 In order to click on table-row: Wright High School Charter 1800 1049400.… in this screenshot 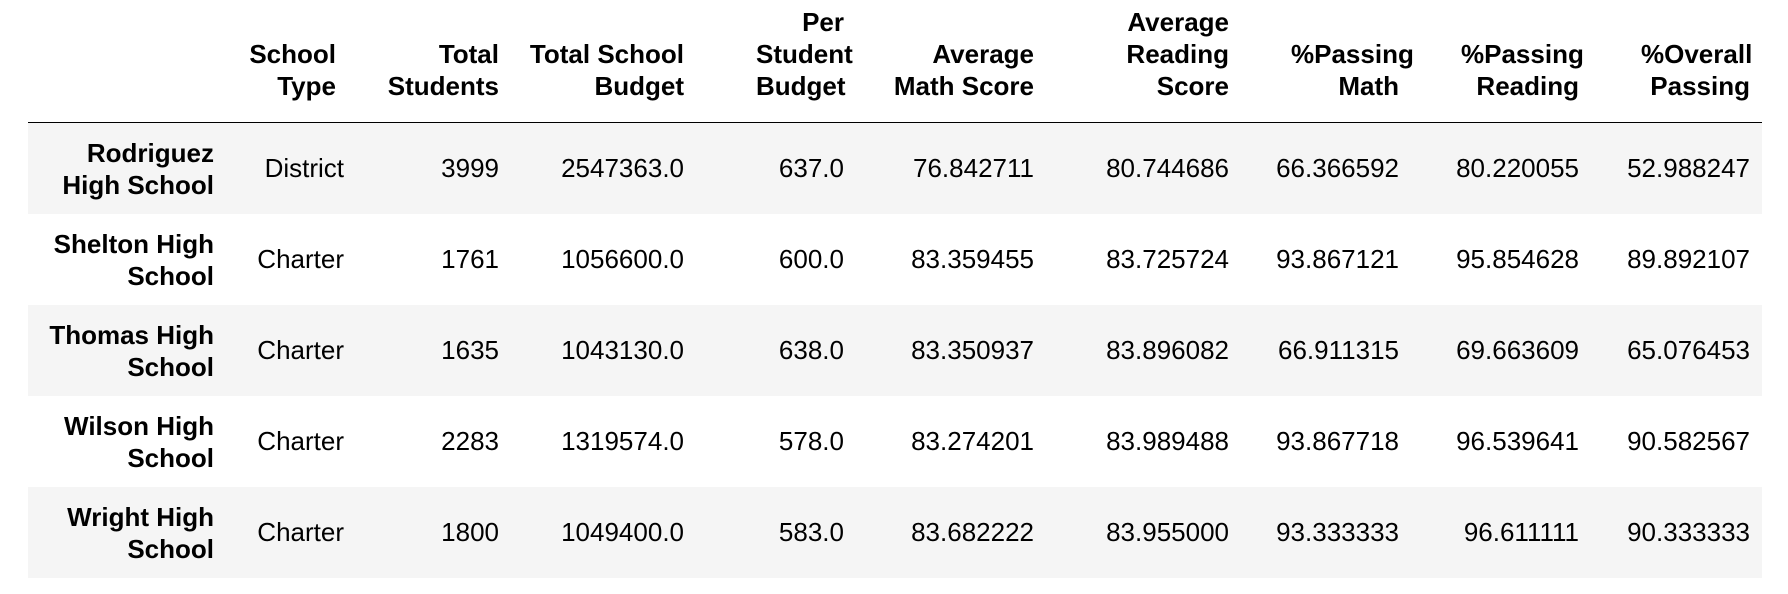, I will do `click(895, 532)`.